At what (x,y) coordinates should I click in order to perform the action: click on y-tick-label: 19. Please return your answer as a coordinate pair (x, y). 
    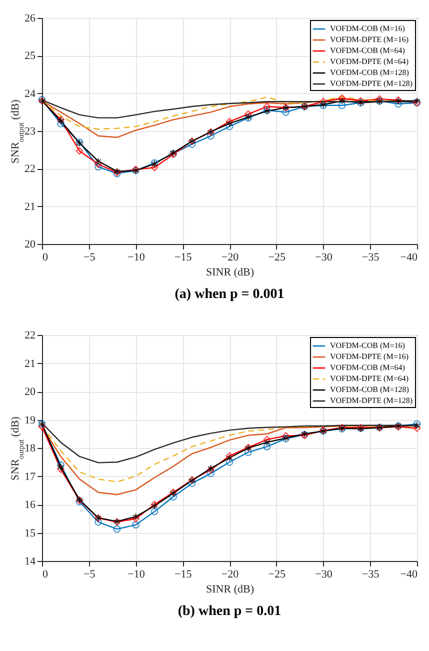
    Looking at the image, I should click on (30, 420).